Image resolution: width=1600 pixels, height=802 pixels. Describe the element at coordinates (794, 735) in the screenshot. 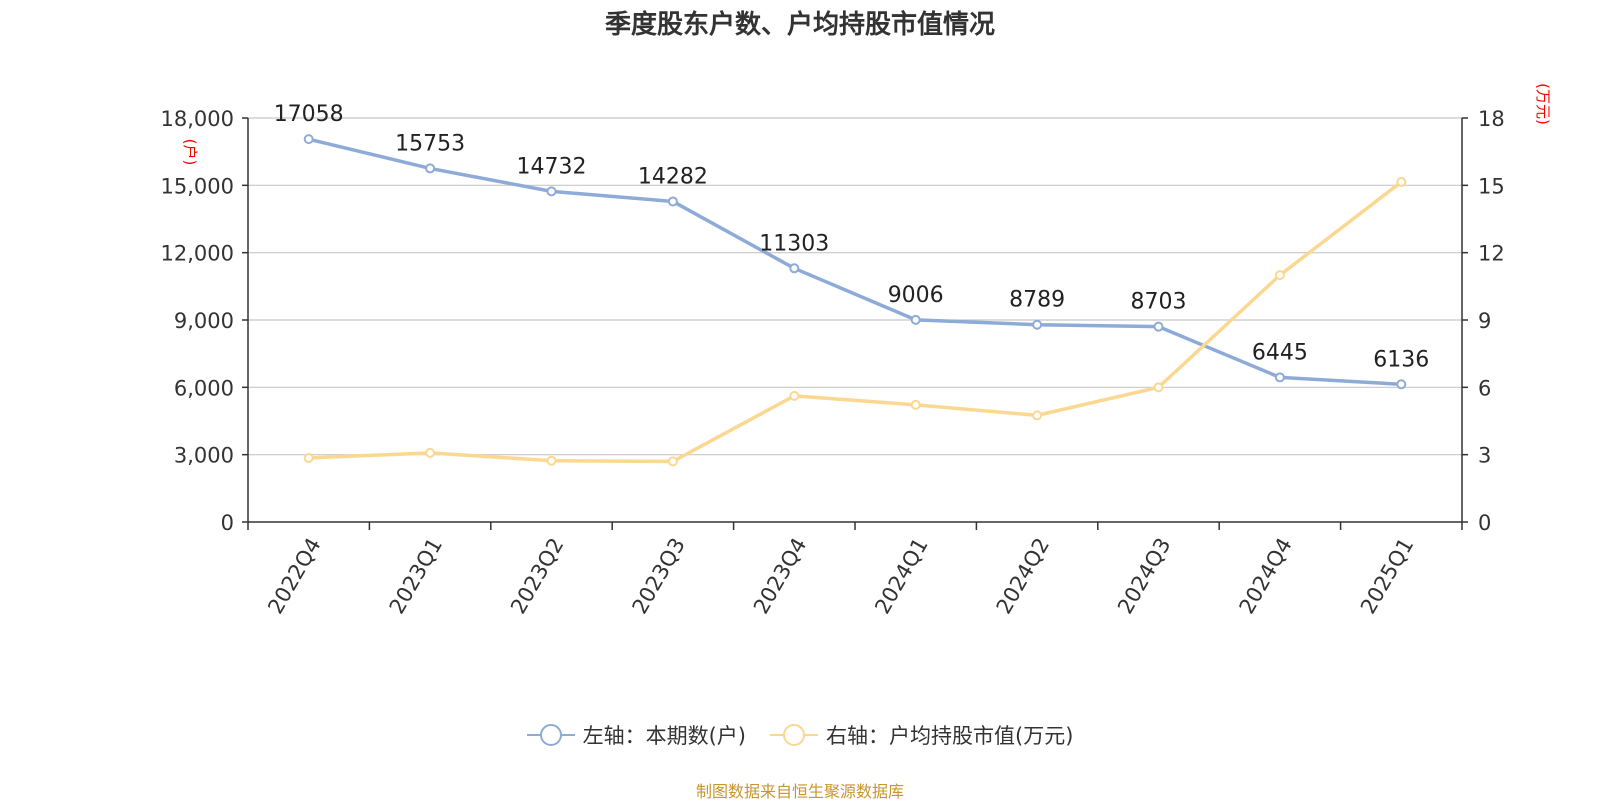

I see `legend-circle-icon-yellow` at that location.